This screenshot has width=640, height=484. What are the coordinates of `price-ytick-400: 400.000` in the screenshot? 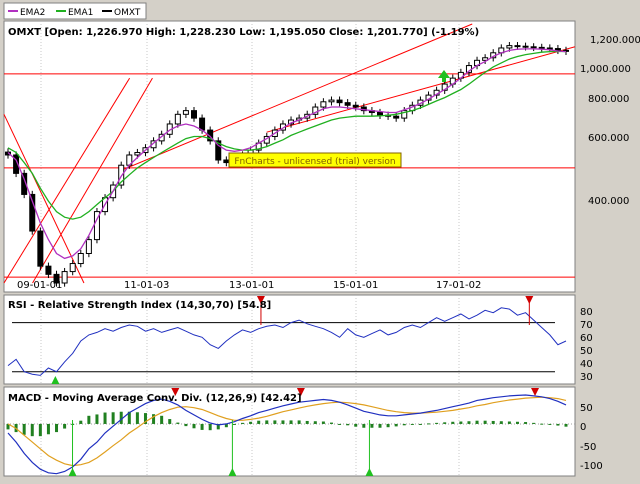 It's located at (608, 201).